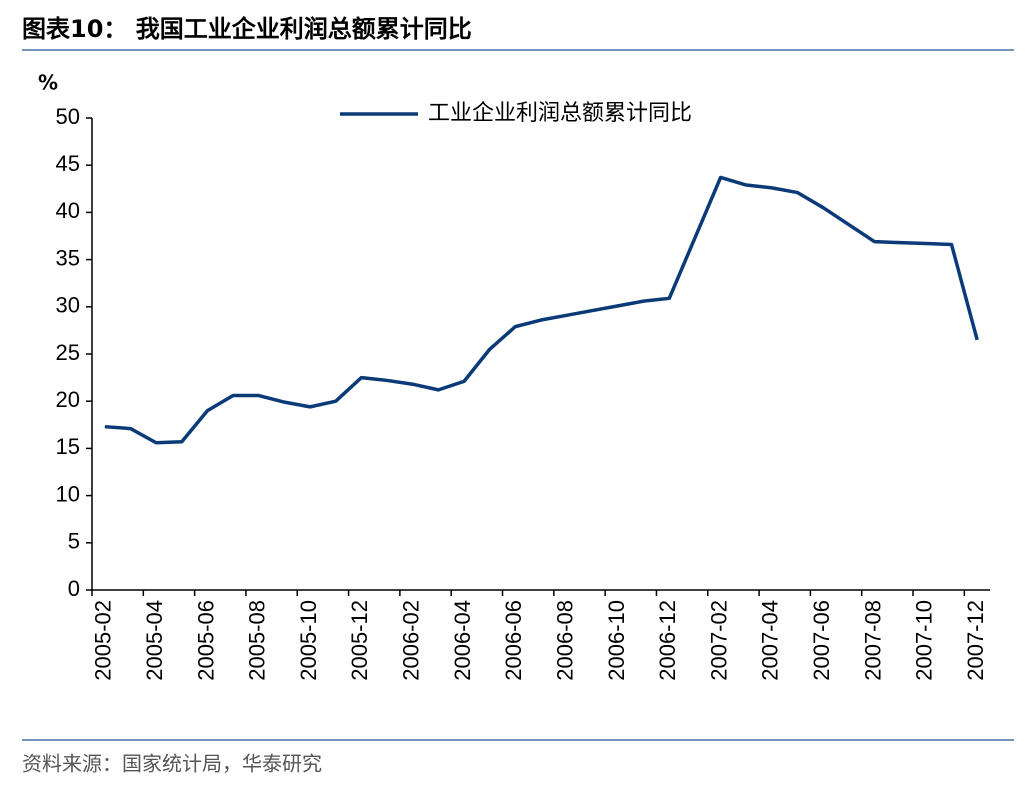 The height and width of the screenshot is (792, 1036). What do you see at coordinates (74, 588) in the screenshot?
I see `y-tick-label: 0` at bounding box center [74, 588].